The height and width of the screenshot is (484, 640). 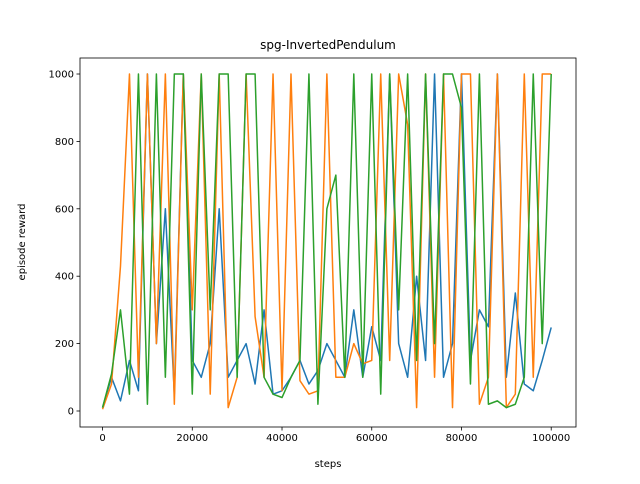 What do you see at coordinates (102, 438) in the screenshot?
I see `x-tick-label: 0` at bounding box center [102, 438].